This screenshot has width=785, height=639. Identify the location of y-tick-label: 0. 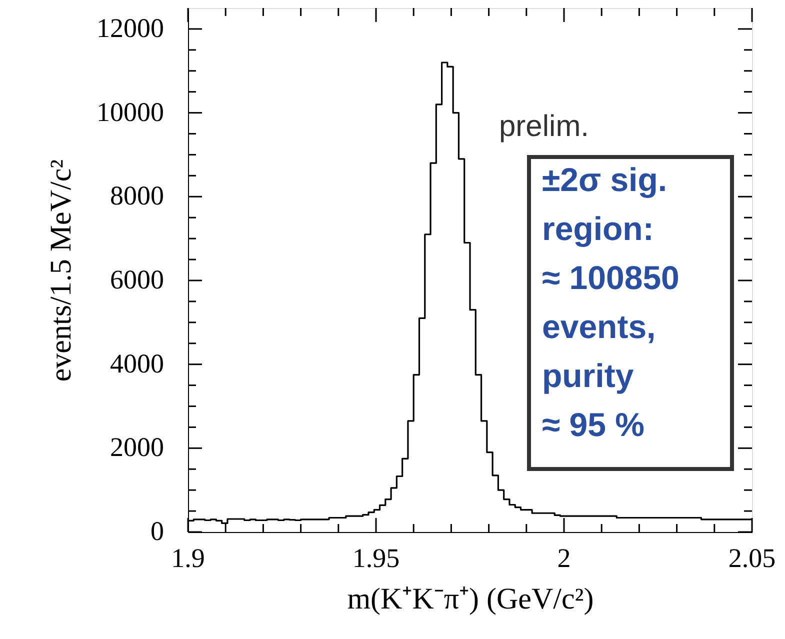
(157, 531).